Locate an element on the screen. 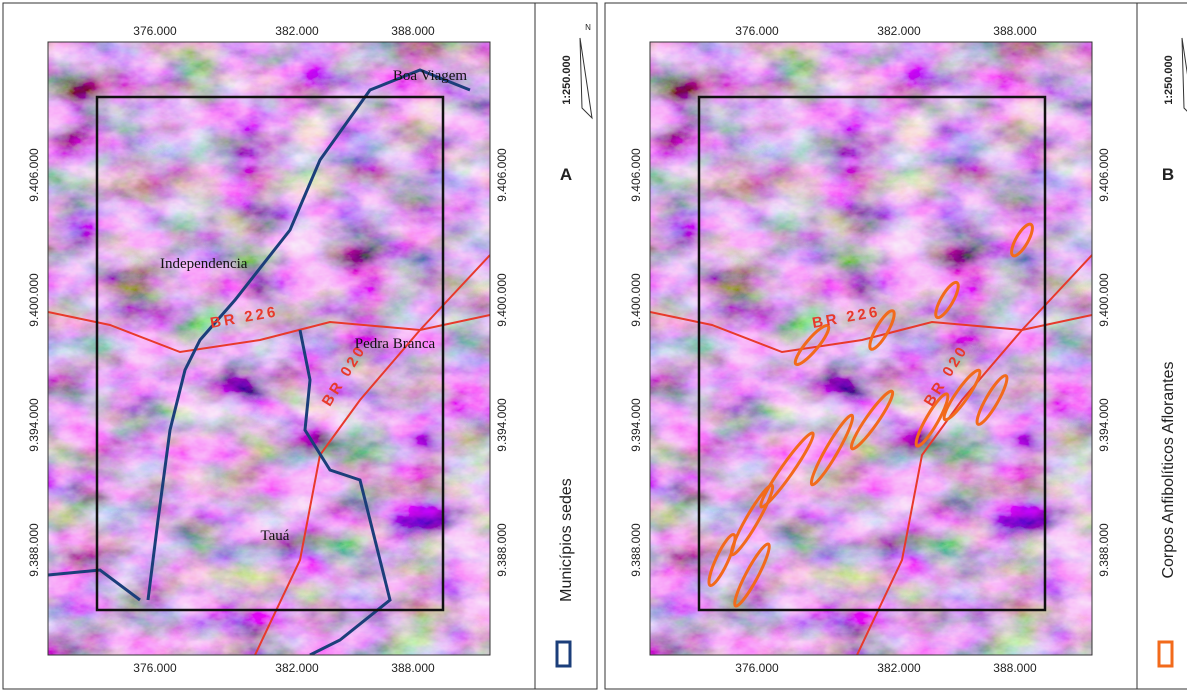  legend-label: Municípios sedes is located at coordinates (566, 540).